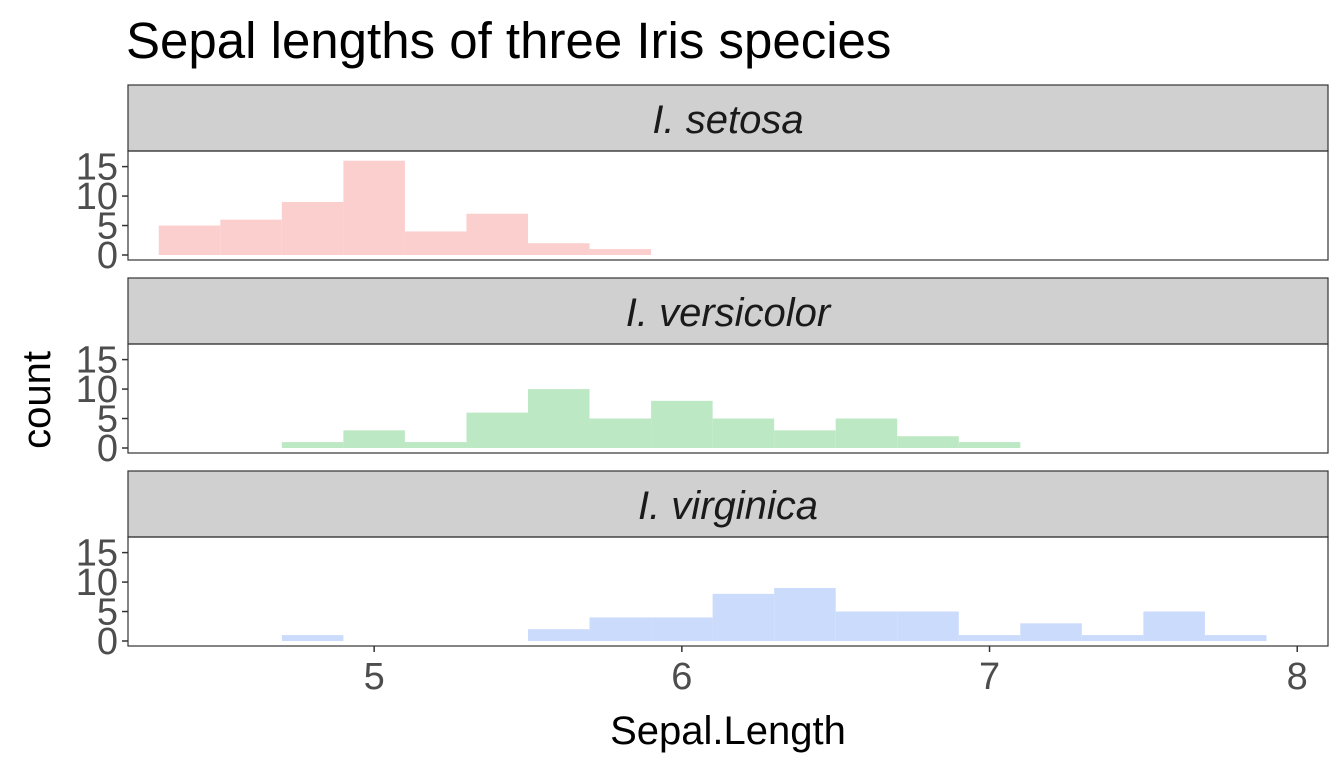 Image resolution: width=1344 pixels, height=768 pixels. I want to click on y-axis-title: count, so click(37, 400).